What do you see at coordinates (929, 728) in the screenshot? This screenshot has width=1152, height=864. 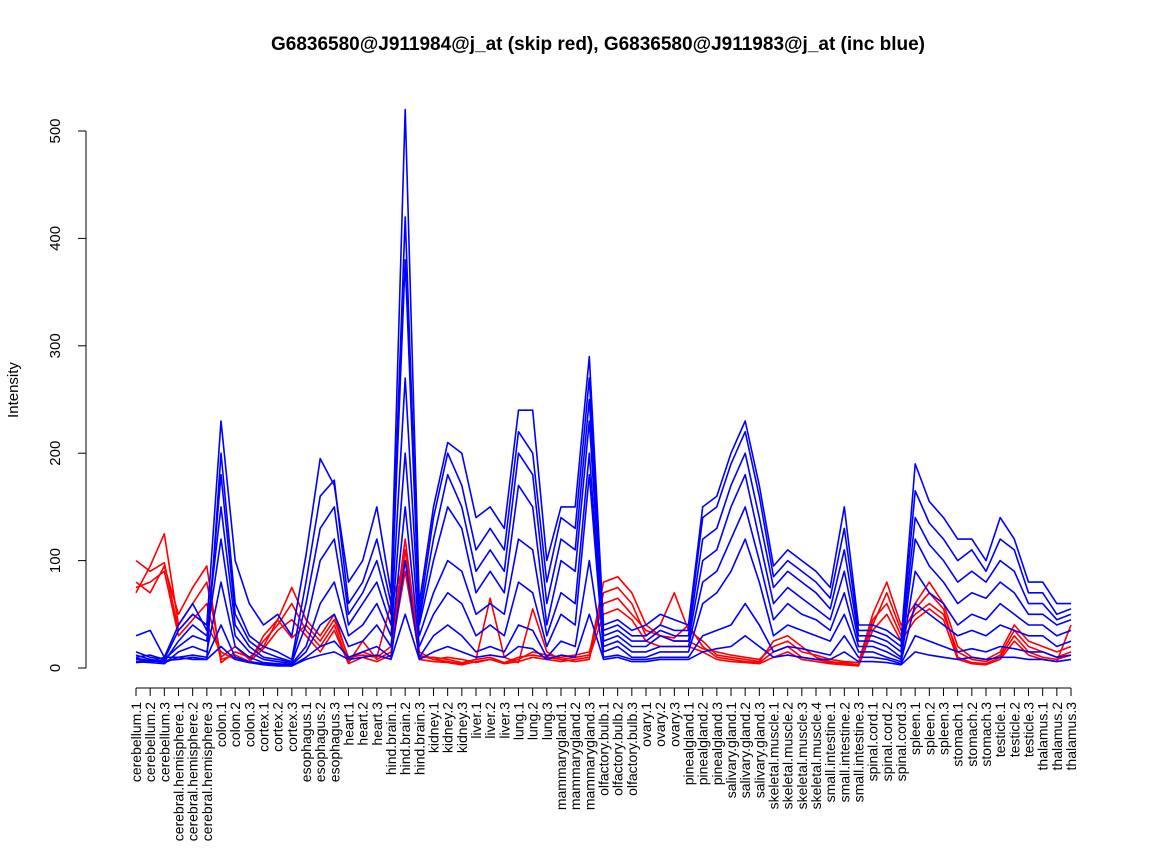 I see `x-tick-label: spleen.2` at bounding box center [929, 728].